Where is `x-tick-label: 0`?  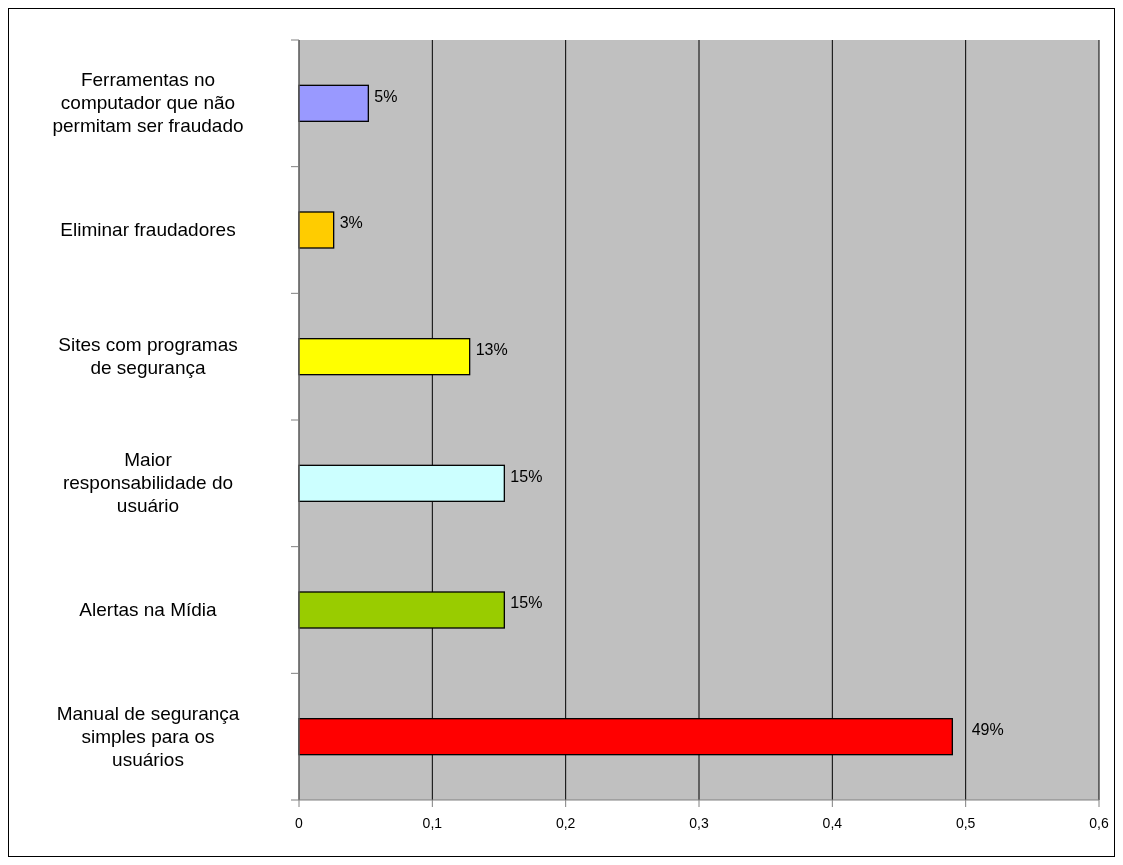
x-tick-label: 0 is located at coordinates (299, 823).